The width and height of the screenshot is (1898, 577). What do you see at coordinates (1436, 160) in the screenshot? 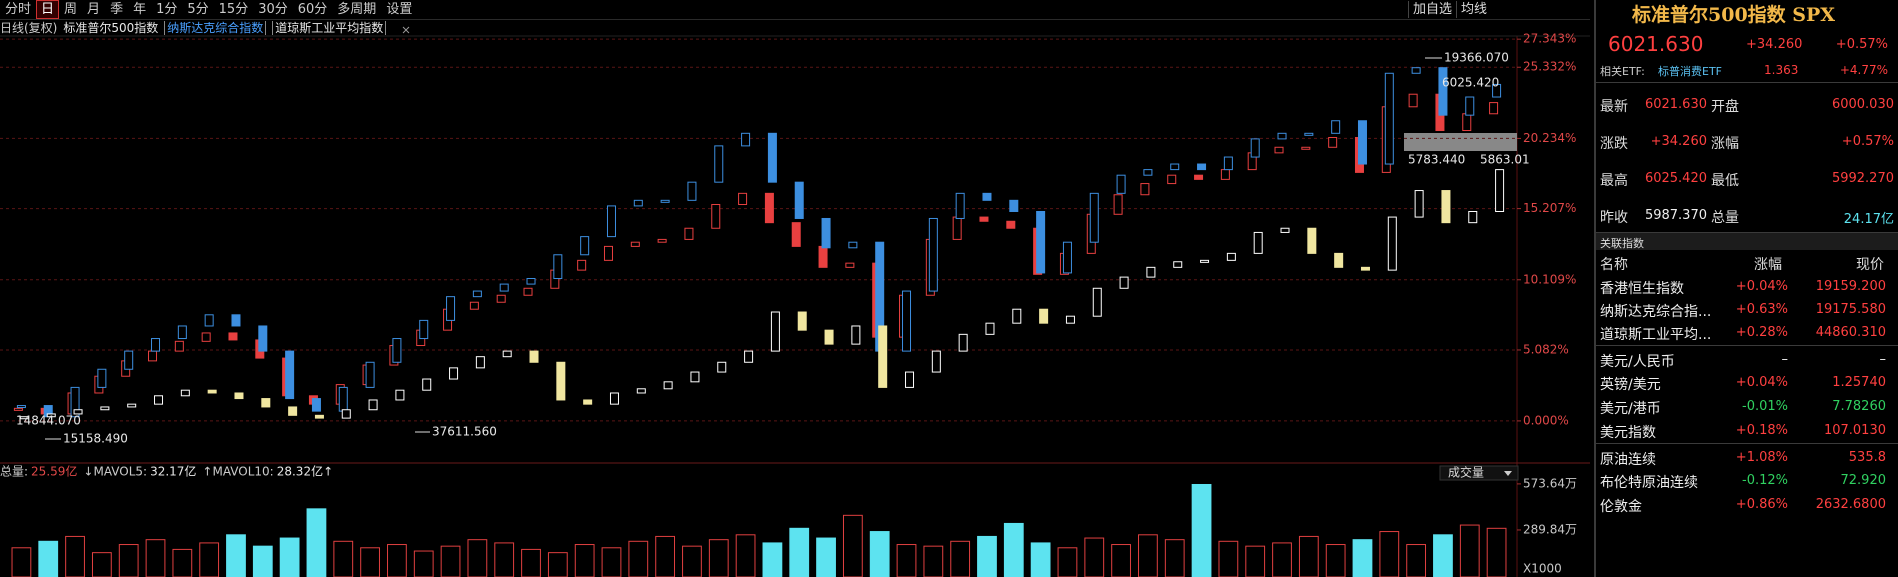
I see `annotation: 5783.440` at bounding box center [1436, 160].